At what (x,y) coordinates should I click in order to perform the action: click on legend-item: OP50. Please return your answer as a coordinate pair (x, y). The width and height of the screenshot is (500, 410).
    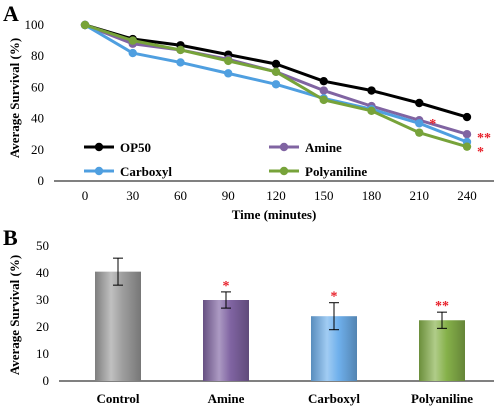
    Looking at the image, I should click on (117, 147).